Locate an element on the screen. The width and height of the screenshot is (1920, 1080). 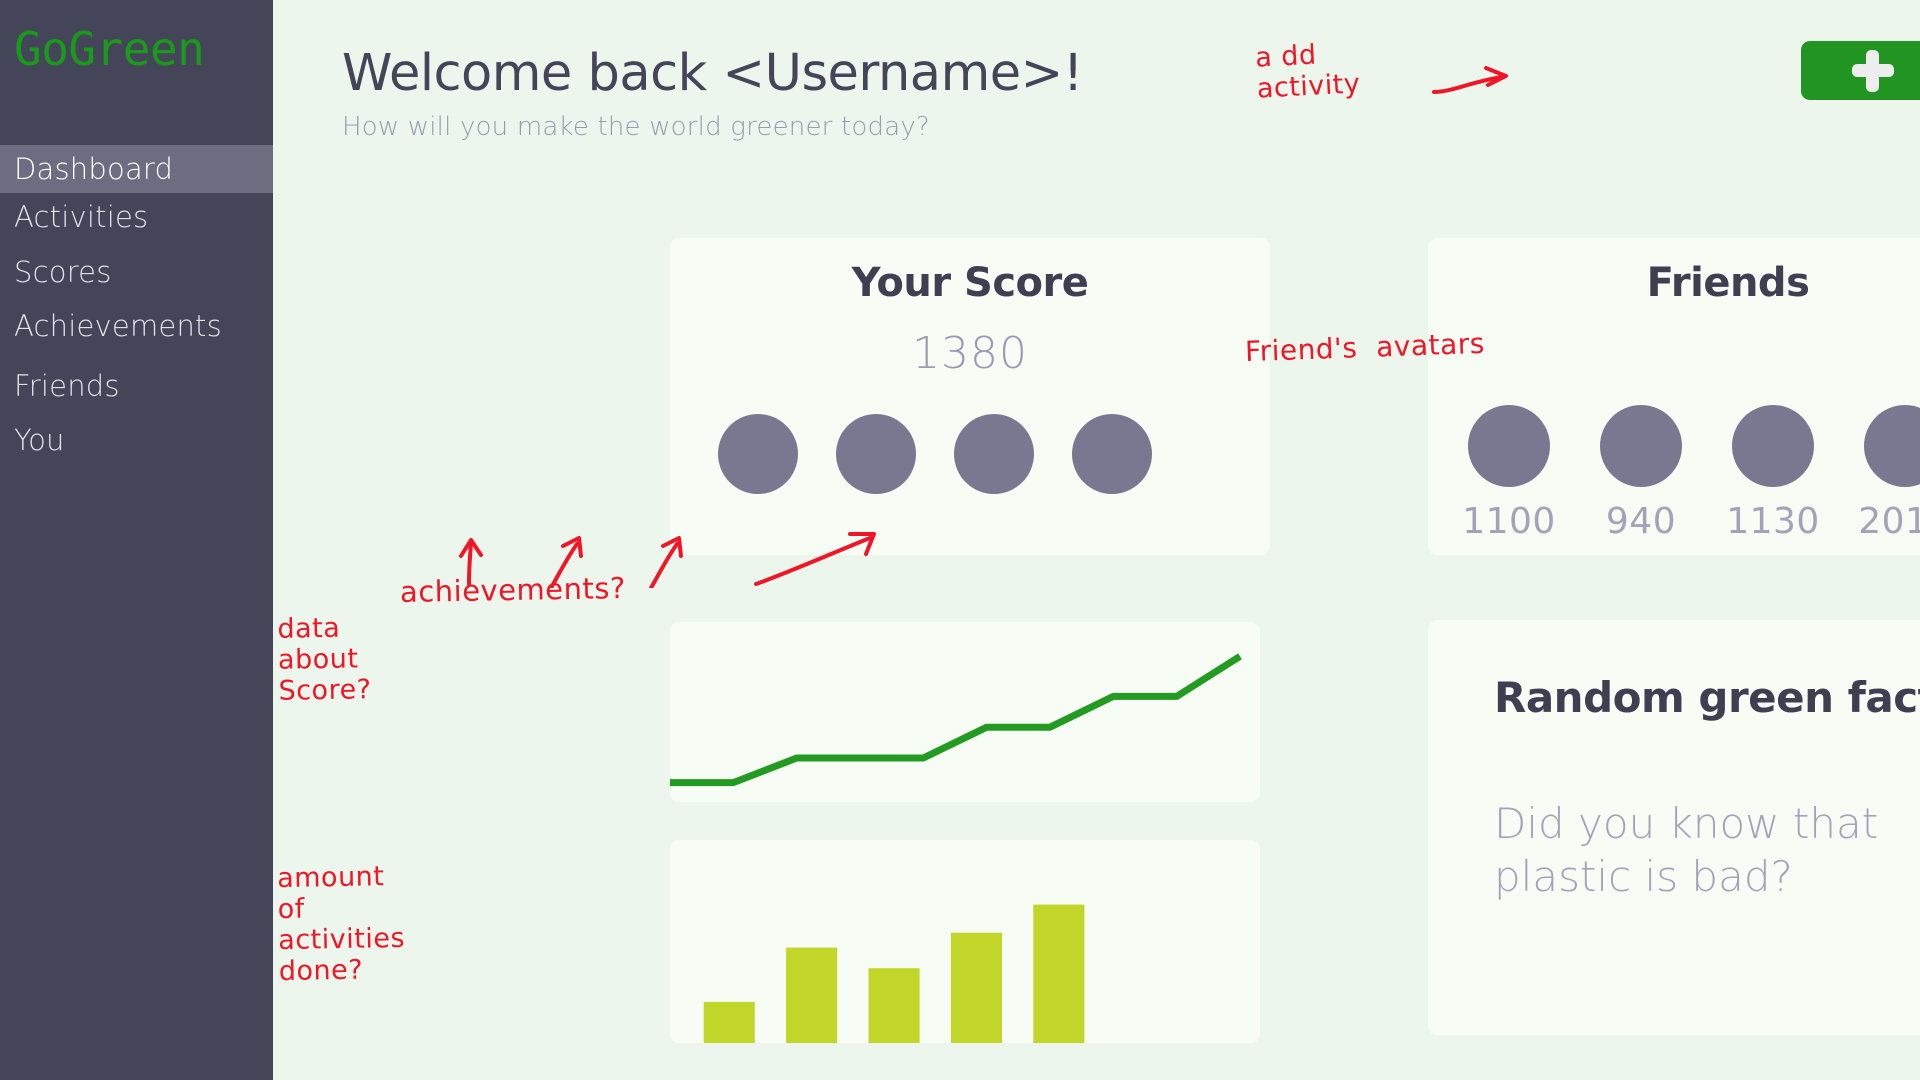
sidebar-item-label: You is located at coordinates (39, 440).